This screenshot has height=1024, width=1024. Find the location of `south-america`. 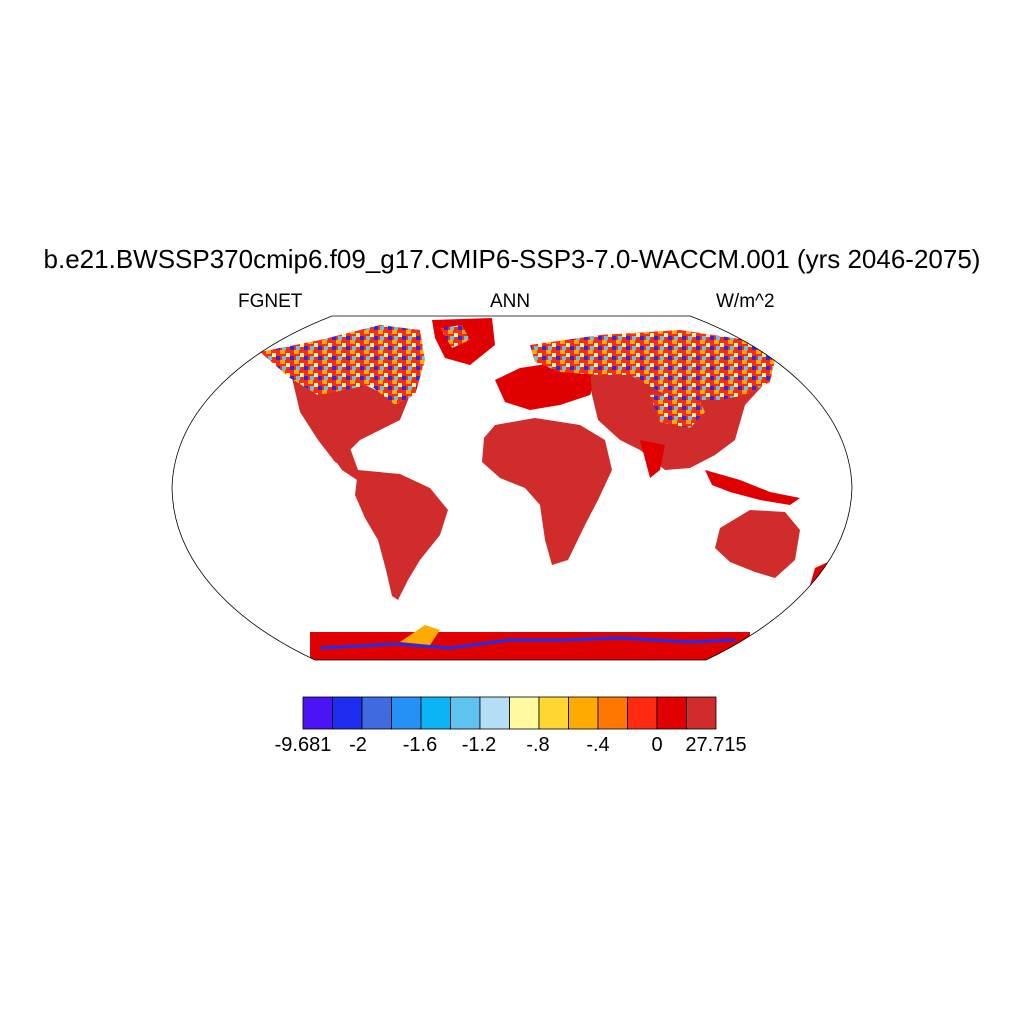

south-america is located at coordinates (401, 535).